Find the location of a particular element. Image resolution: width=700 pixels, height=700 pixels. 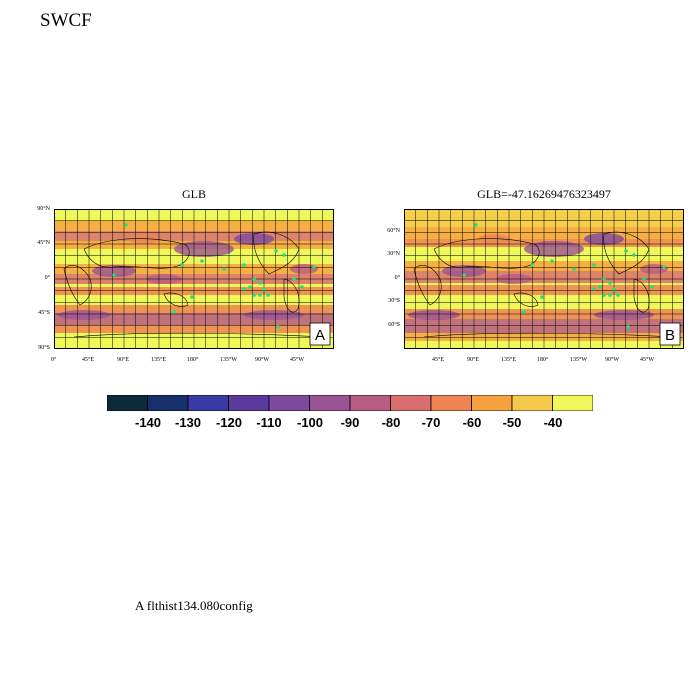

panel-b-lon-label: 45°W is located at coordinates (647, 360).